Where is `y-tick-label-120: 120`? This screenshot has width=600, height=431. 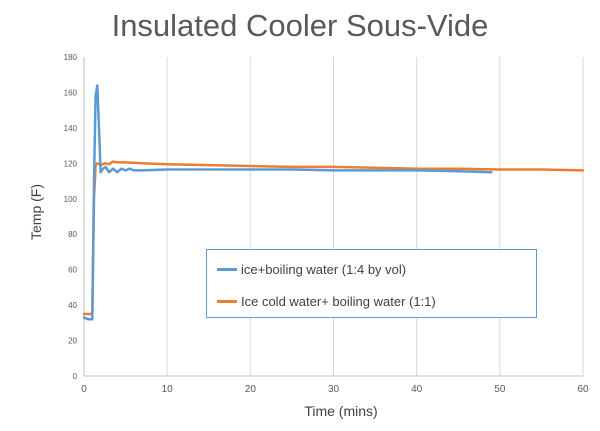 y-tick-label-120: 120 is located at coordinates (71, 163).